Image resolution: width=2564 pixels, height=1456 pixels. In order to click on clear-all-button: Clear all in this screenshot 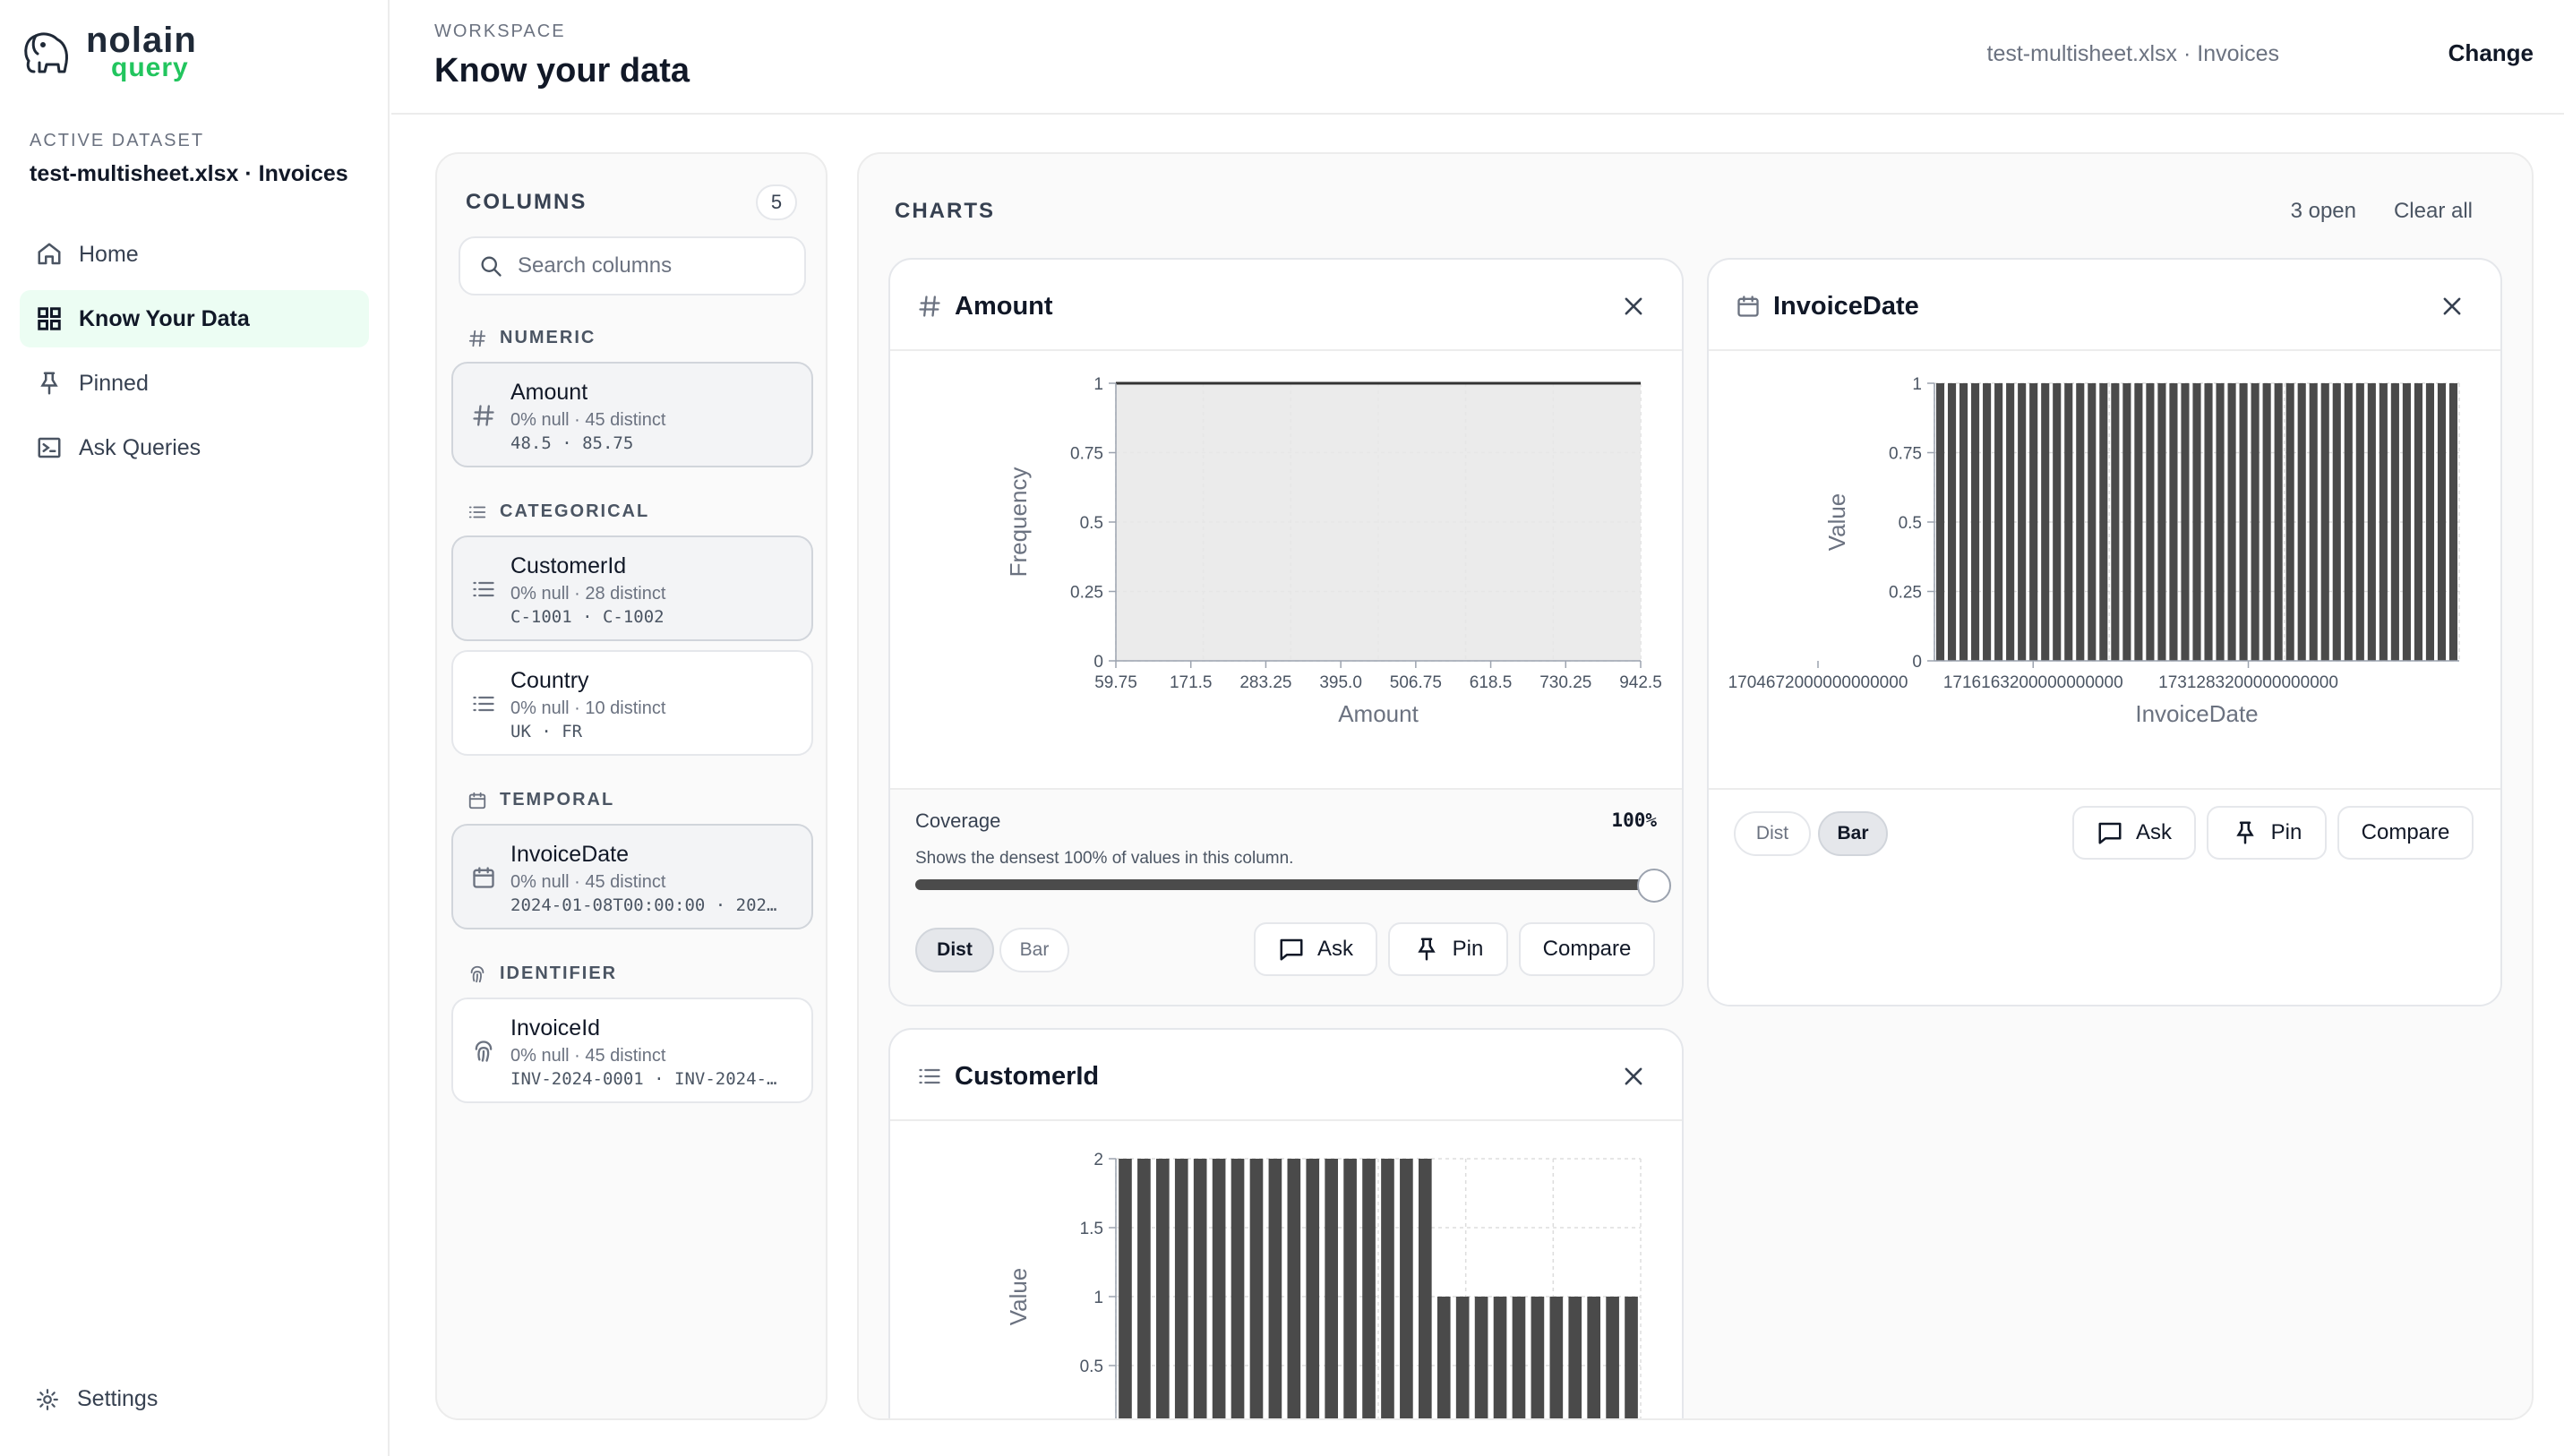, I will do `click(2433, 211)`.